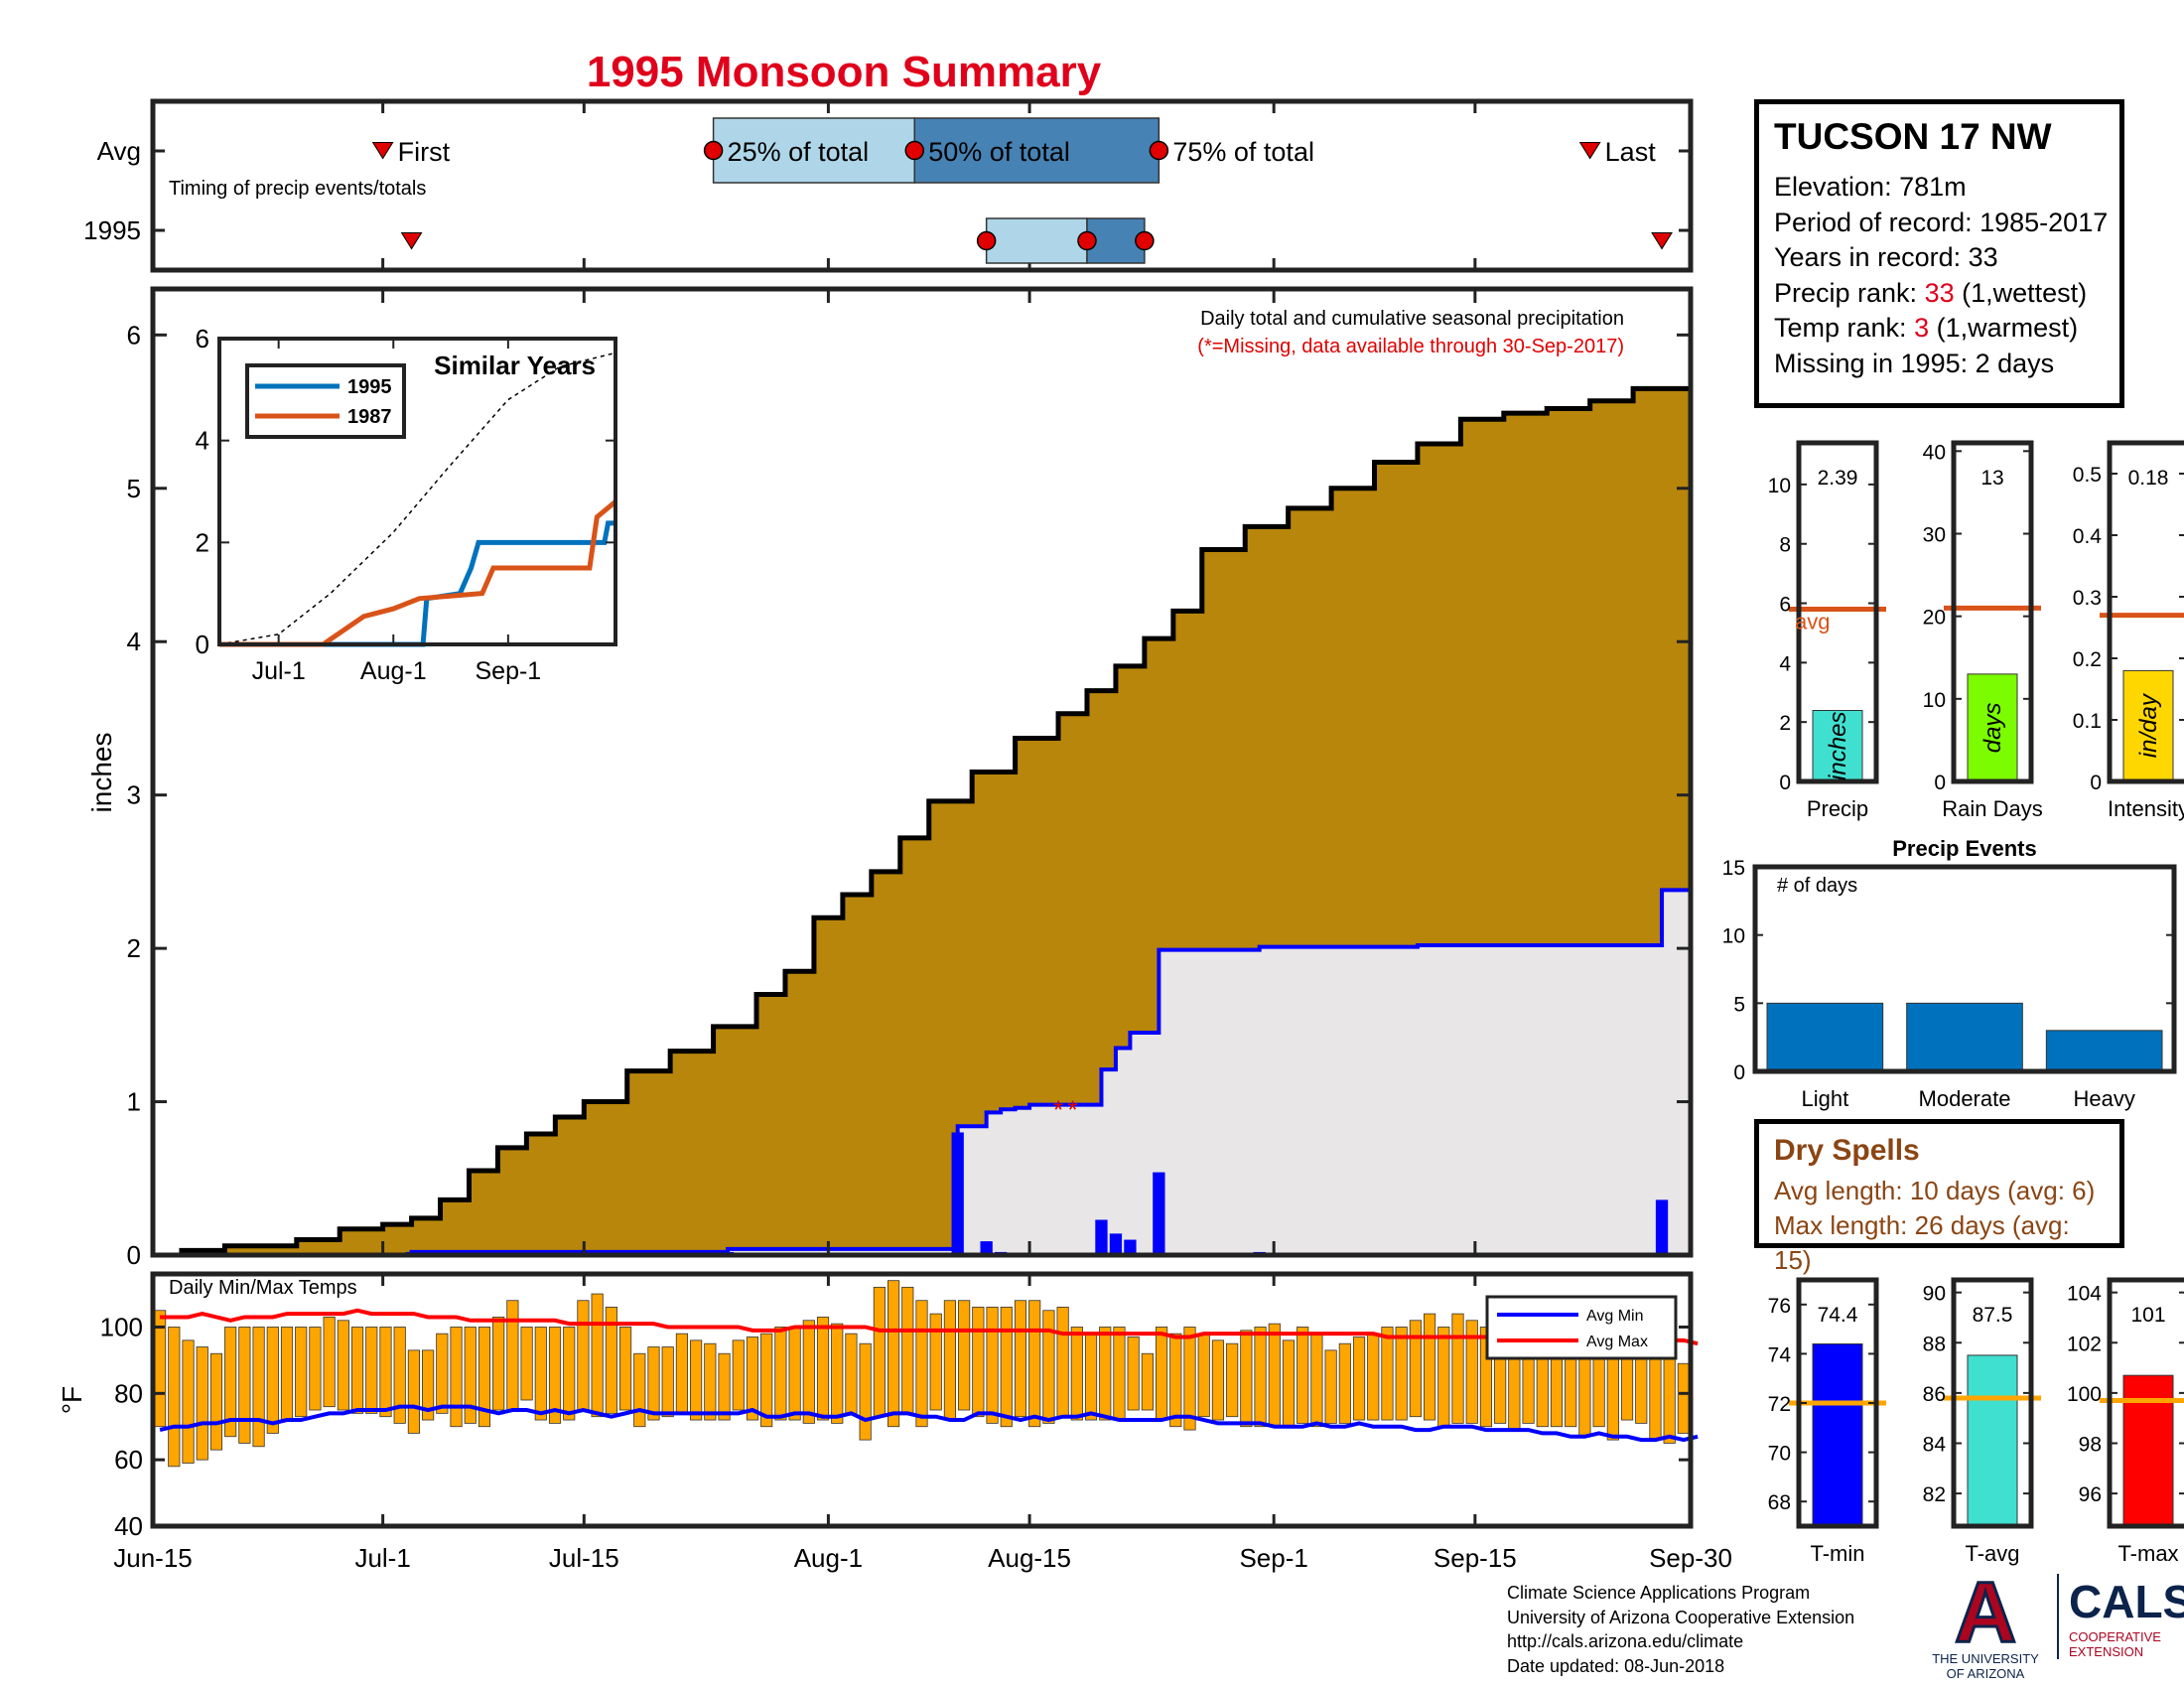 Image resolution: width=2184 pixels, height=1688 pixels. I want to click on cumulative-ytick-label: 1, so click(134, 1102).